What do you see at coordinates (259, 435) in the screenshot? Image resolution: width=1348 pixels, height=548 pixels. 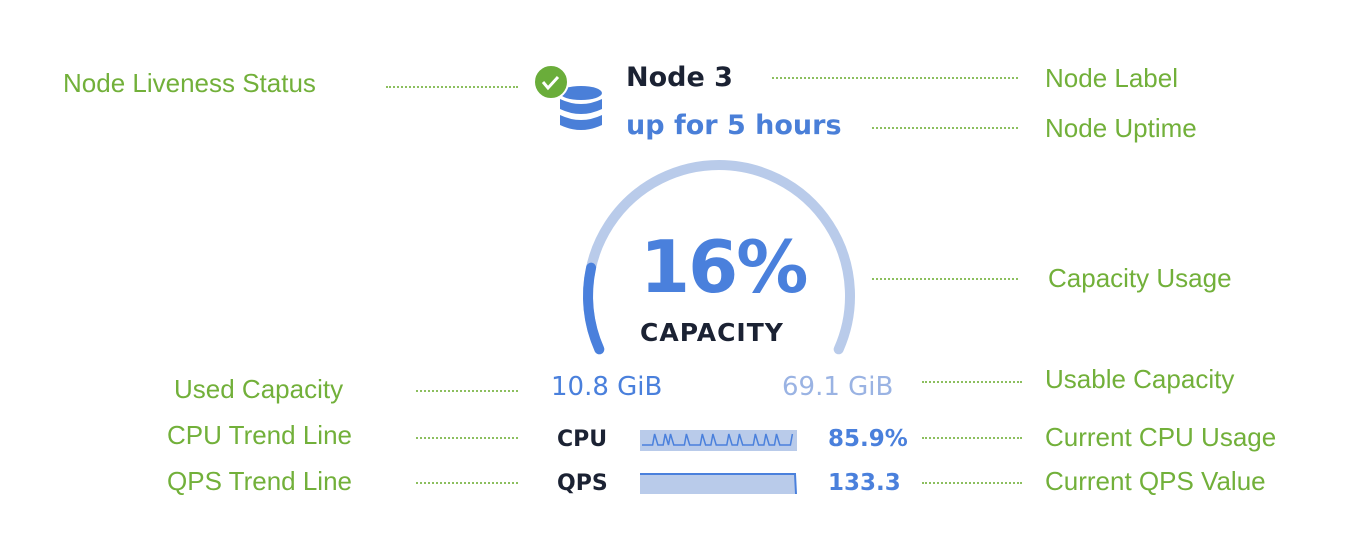 I see `annotation-cpu-trend: CPU Trend Line` at bounding box center [259, 435].